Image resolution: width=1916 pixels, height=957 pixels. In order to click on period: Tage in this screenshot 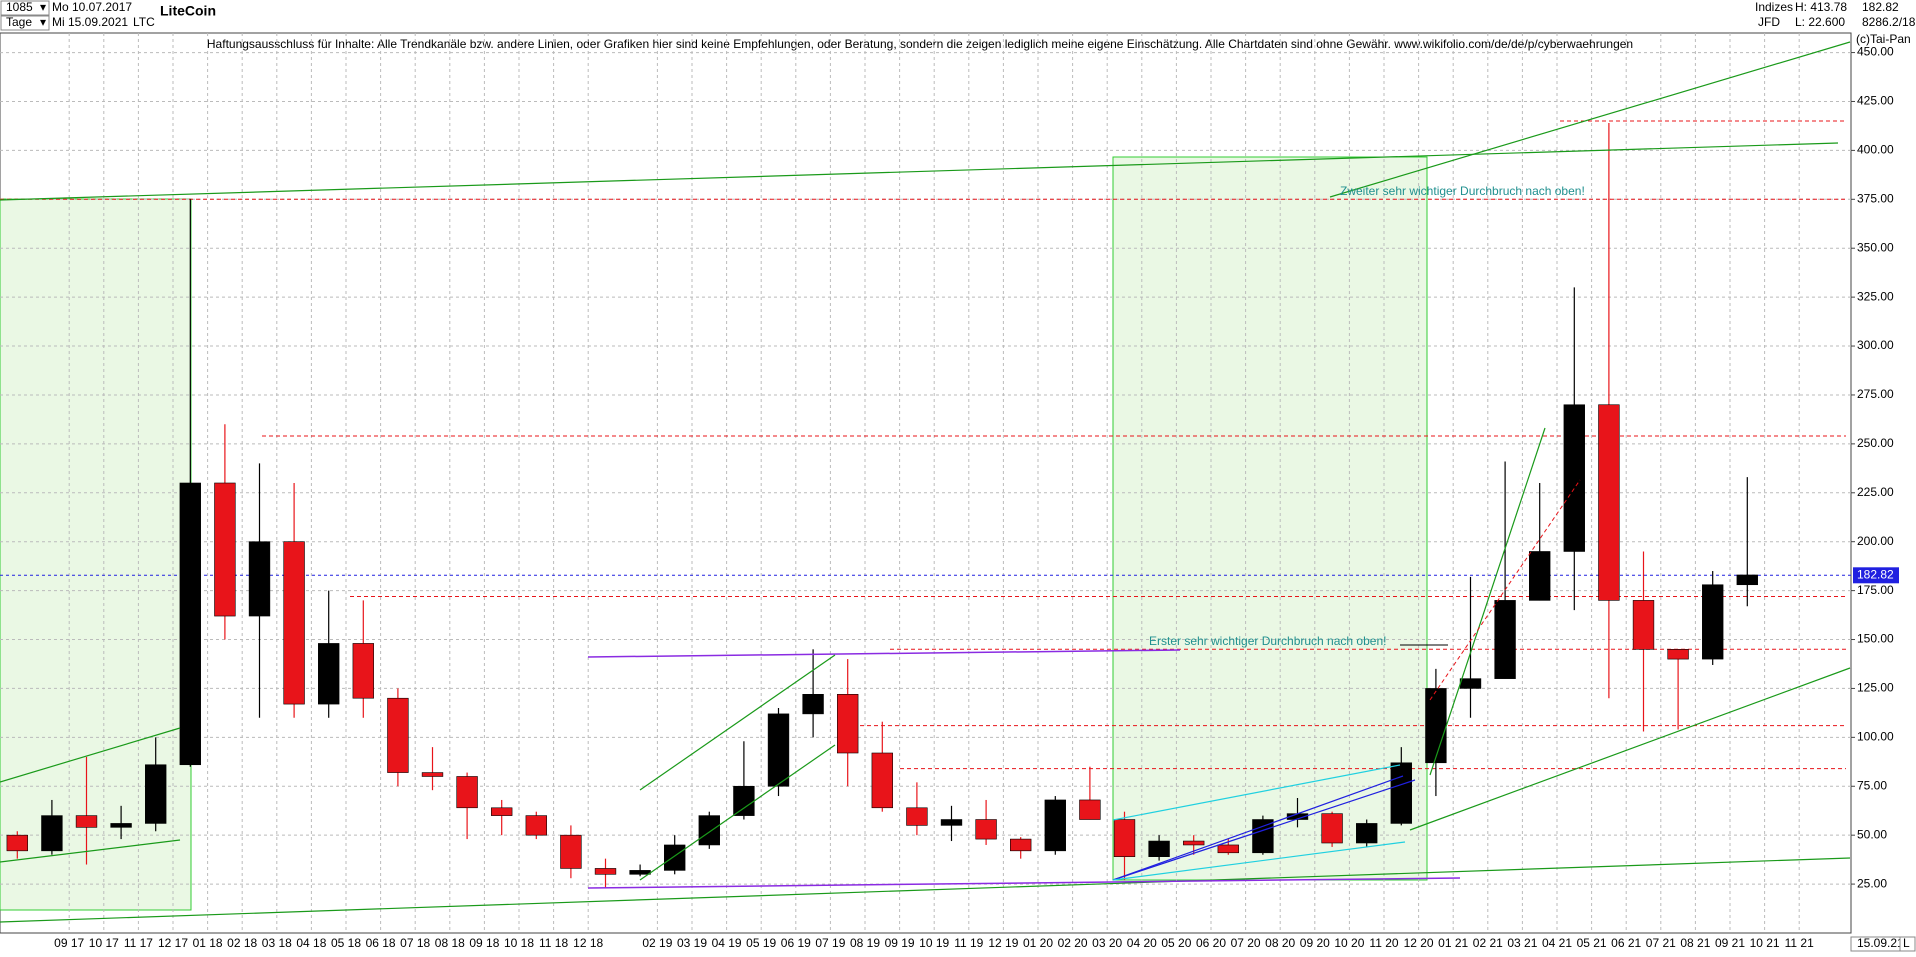, I will do `click(19, 22)`.